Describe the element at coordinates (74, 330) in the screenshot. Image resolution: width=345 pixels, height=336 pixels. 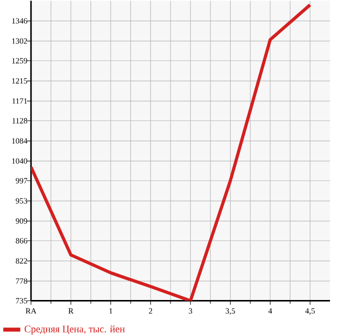
I see `legend-label: Средняя Цена, тыс. йен` at that location.